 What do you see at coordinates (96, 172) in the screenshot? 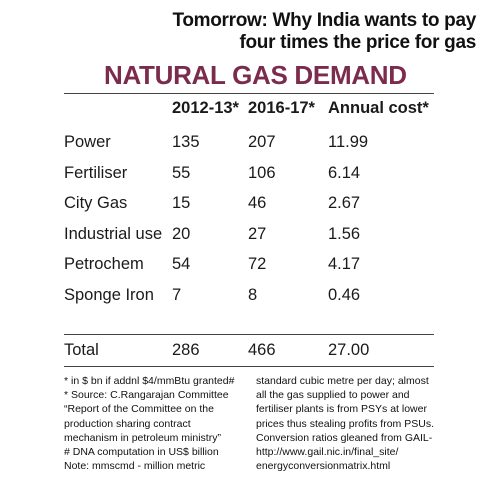
I see `row-label: Fertiliser` at bounding box center [96, 172].